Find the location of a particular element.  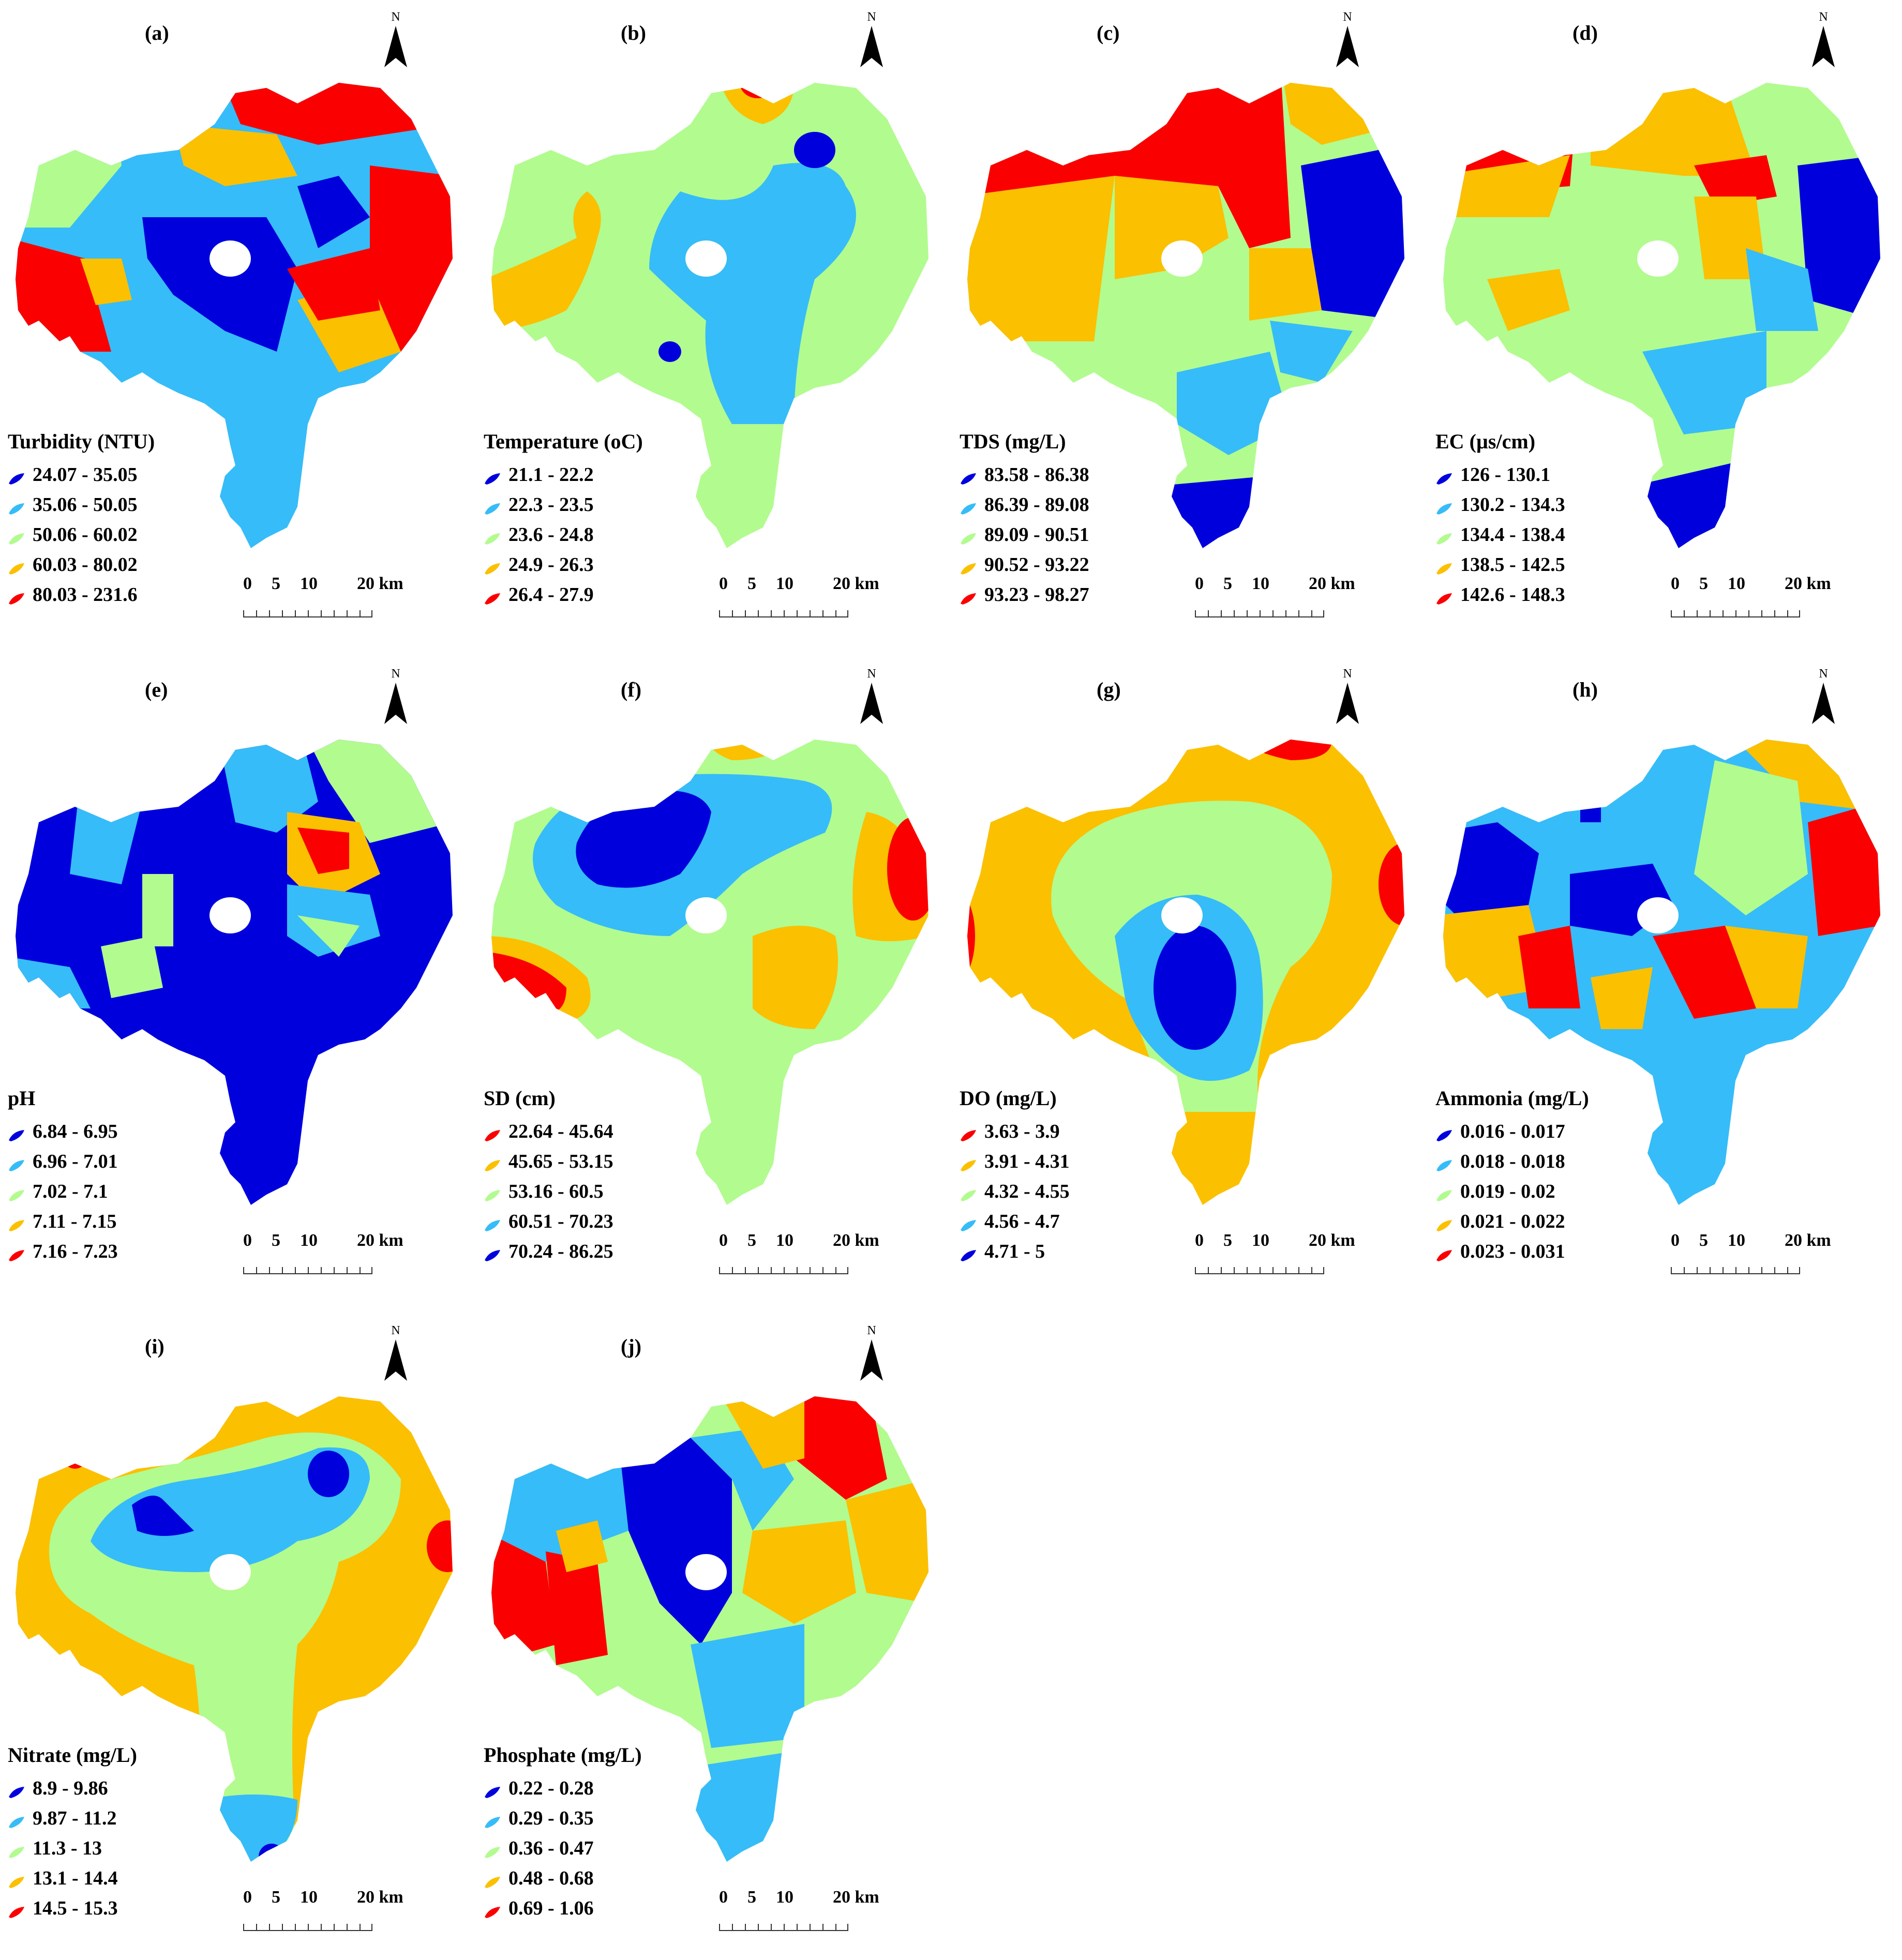

legend-item: 35.06 - 50.05 is located at coordinates (81, 505).